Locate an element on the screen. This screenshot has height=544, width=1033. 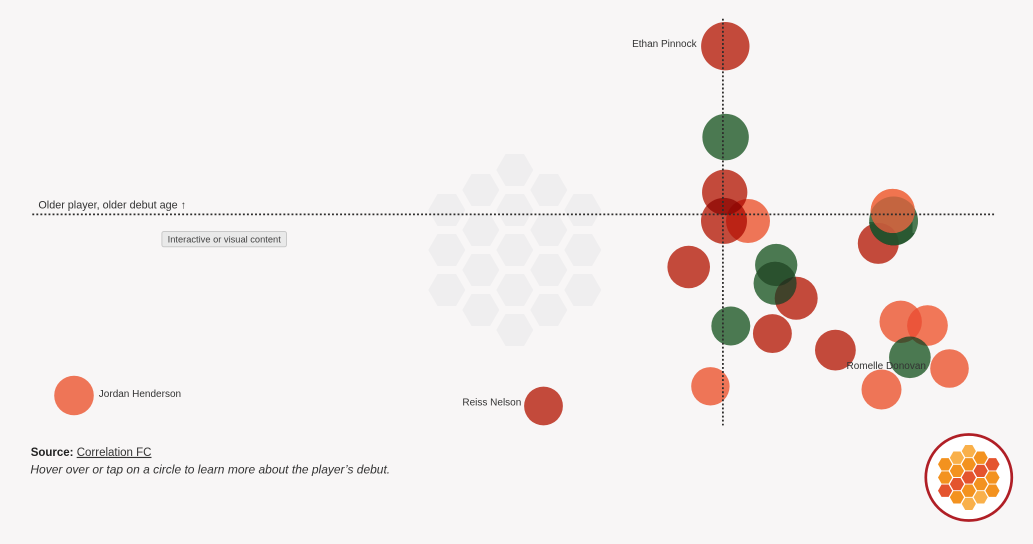
svg-text: Interactive or visual content is located at coordinates (225, 240).